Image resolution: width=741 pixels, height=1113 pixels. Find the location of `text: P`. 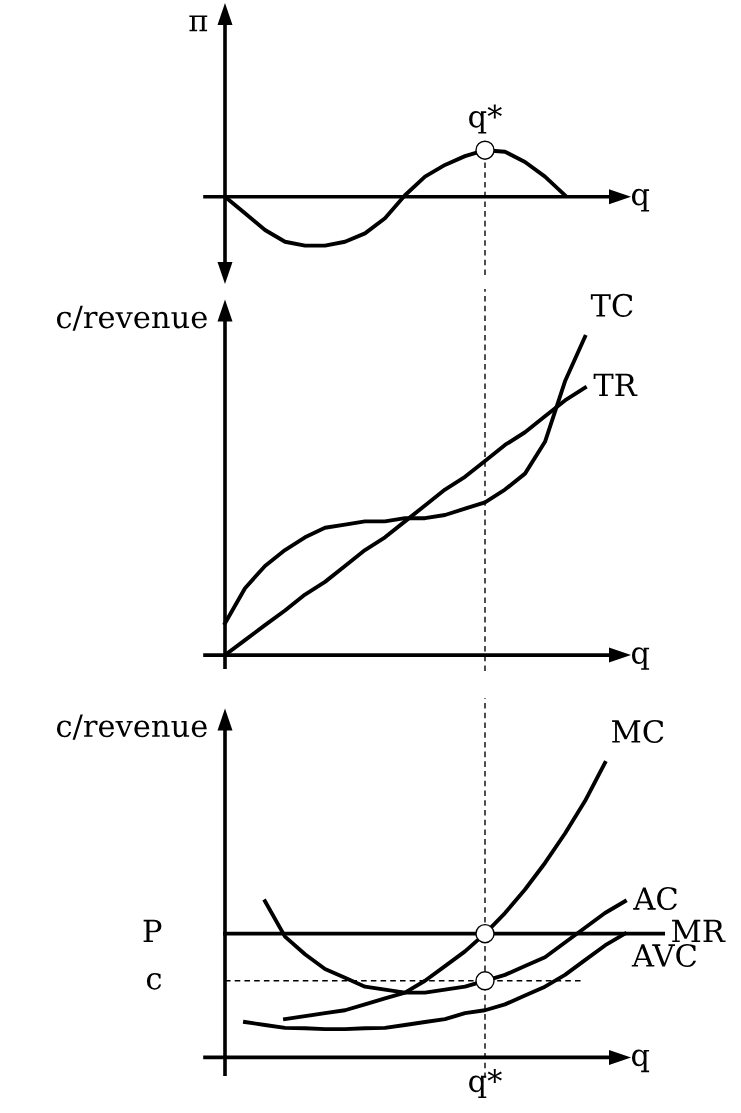

text: P is located at coordinates (152, 931).